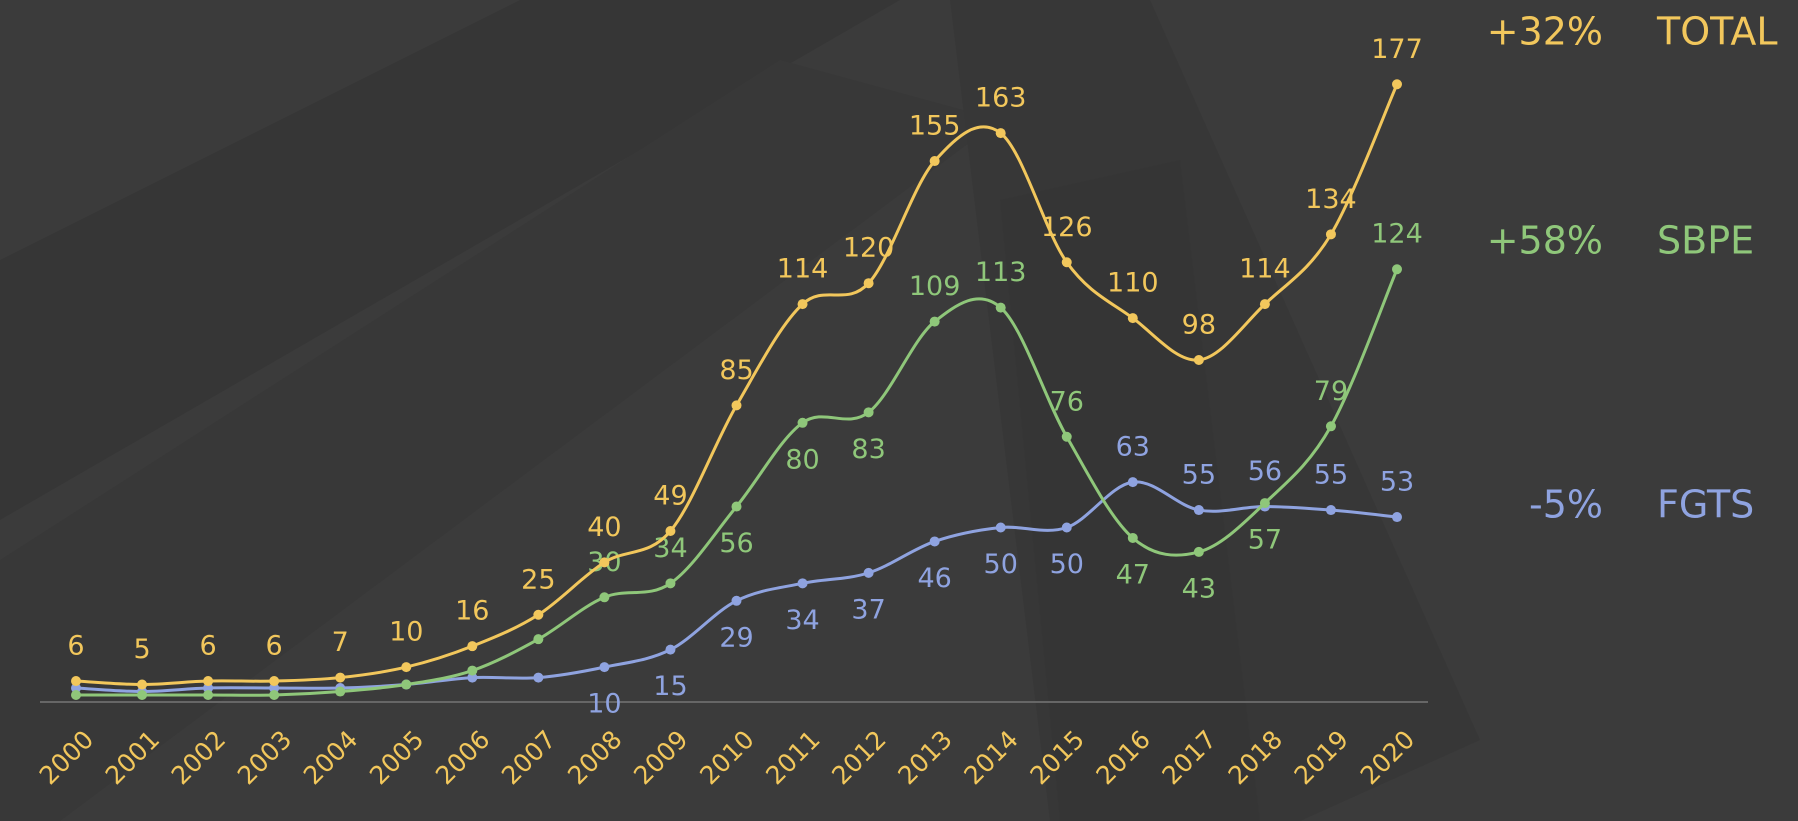  Describe the element at coordinates (1199, 588) in the screenshot. I see `data-label: 43` at that location.